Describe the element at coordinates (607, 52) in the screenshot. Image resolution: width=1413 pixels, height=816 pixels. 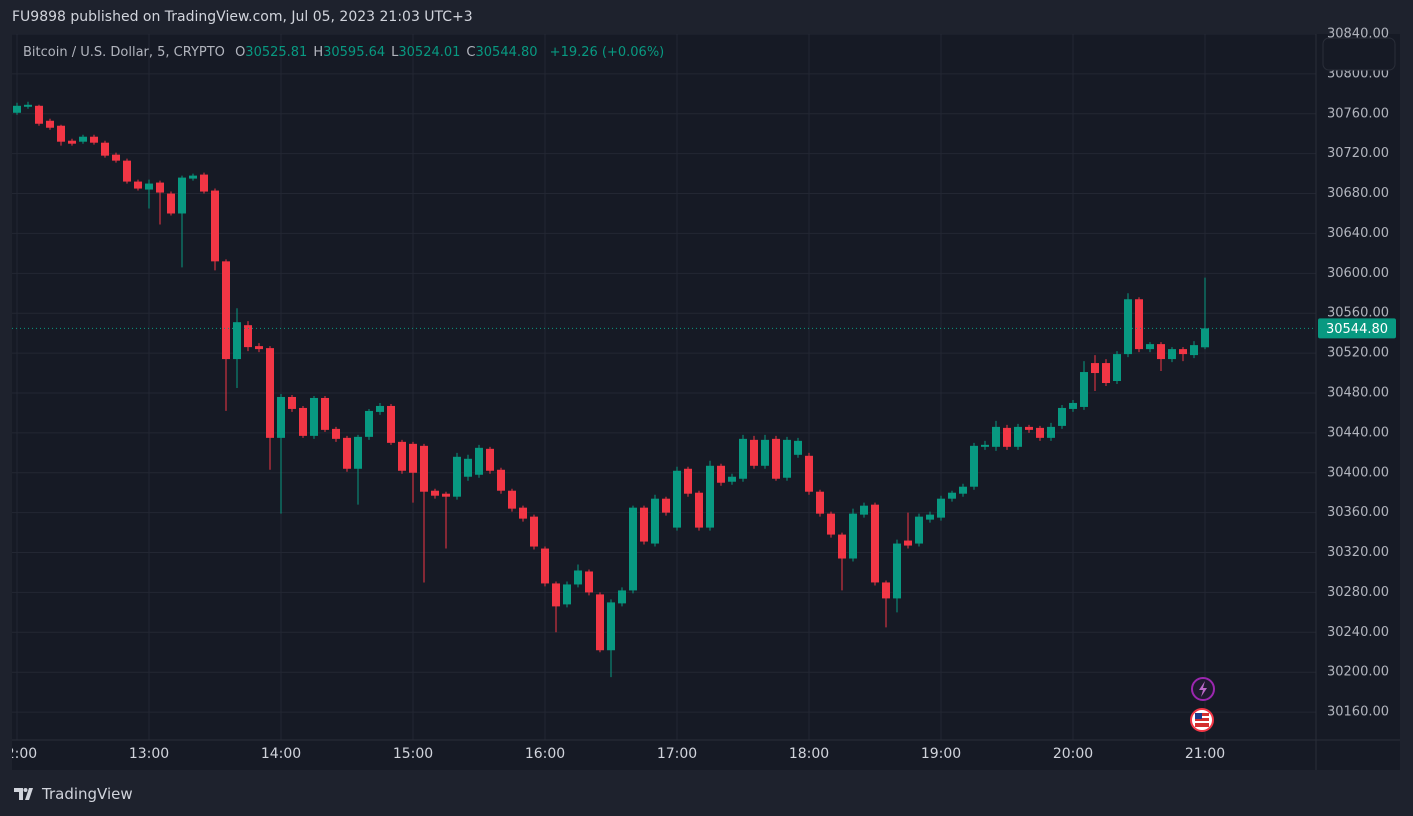
I see `change-label: +19.26 (+0.06%)` at that location.